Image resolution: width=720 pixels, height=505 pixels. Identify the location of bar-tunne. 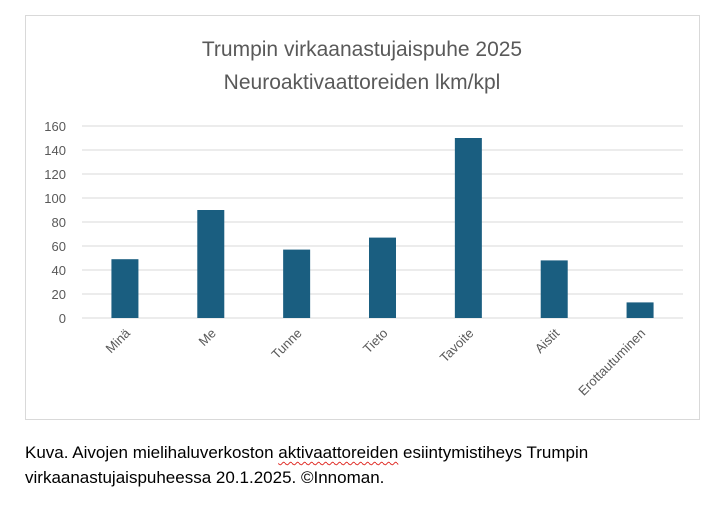
(297, 283).